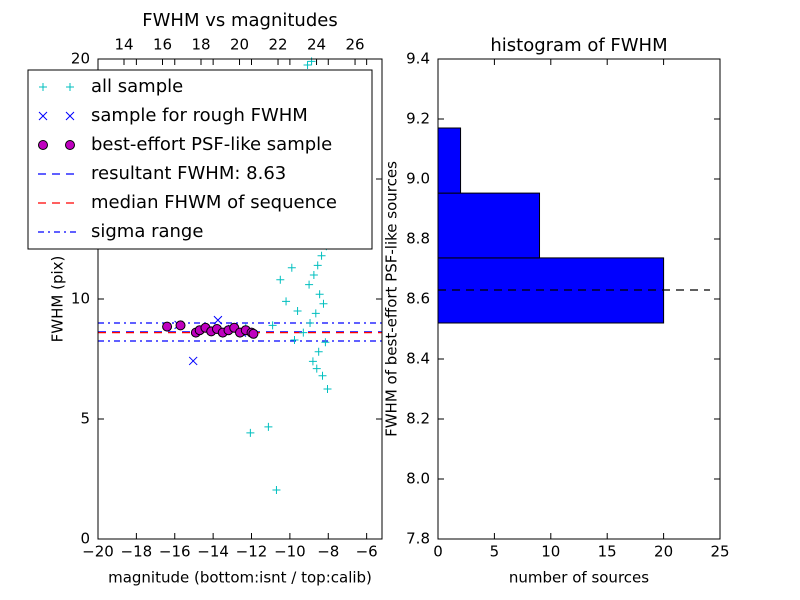 The width and height of the screenshot is (800, 600). I want to click on x-tick-label: −12, so click(252, 552).